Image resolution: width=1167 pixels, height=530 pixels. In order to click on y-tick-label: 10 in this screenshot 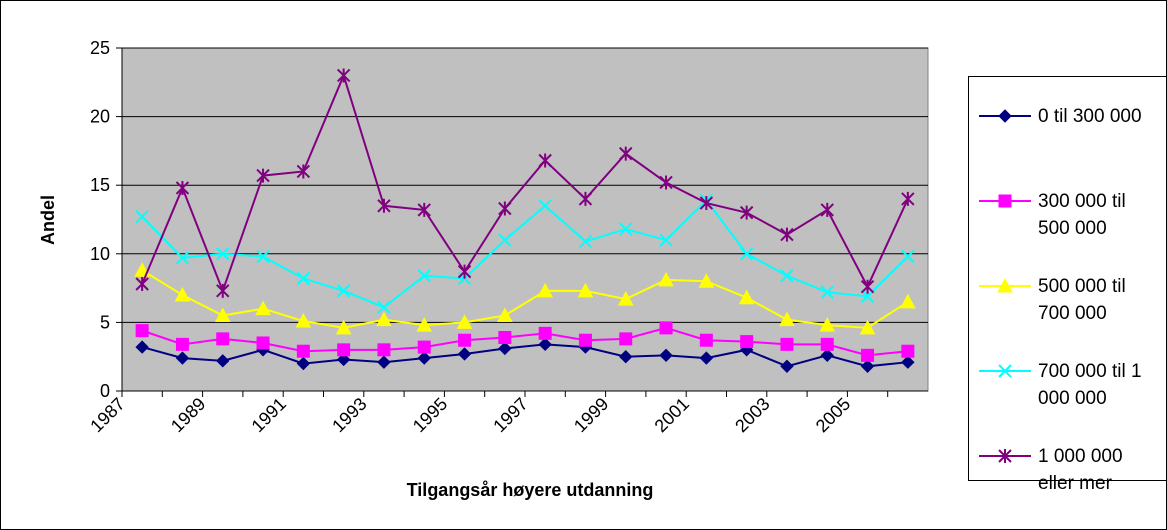, I will do `click(100, 254)`.